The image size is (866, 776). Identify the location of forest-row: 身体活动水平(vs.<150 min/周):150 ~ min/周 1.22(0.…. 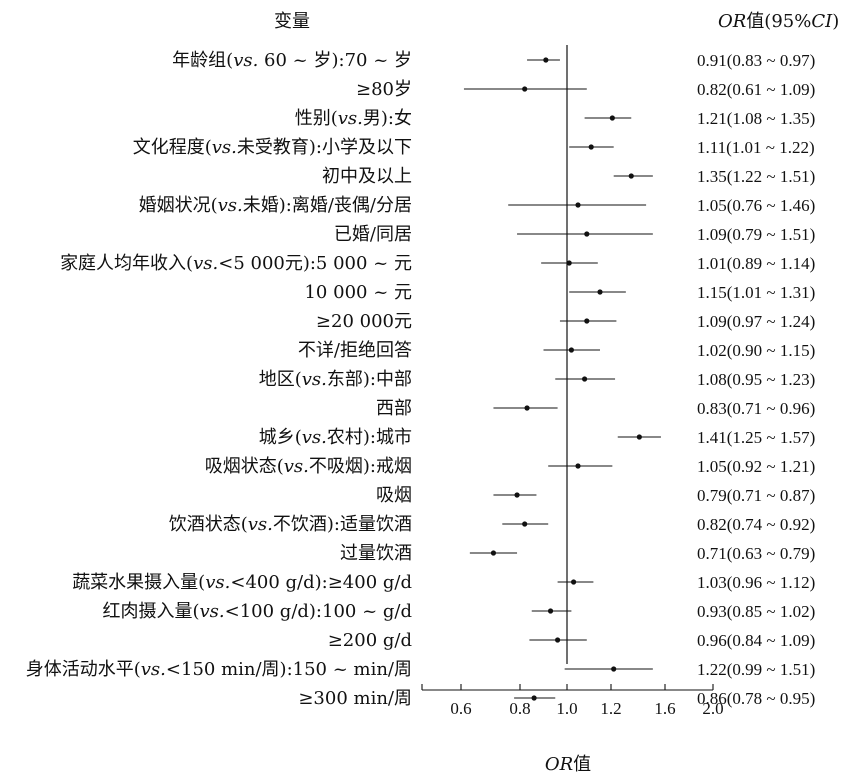
(421, 669).